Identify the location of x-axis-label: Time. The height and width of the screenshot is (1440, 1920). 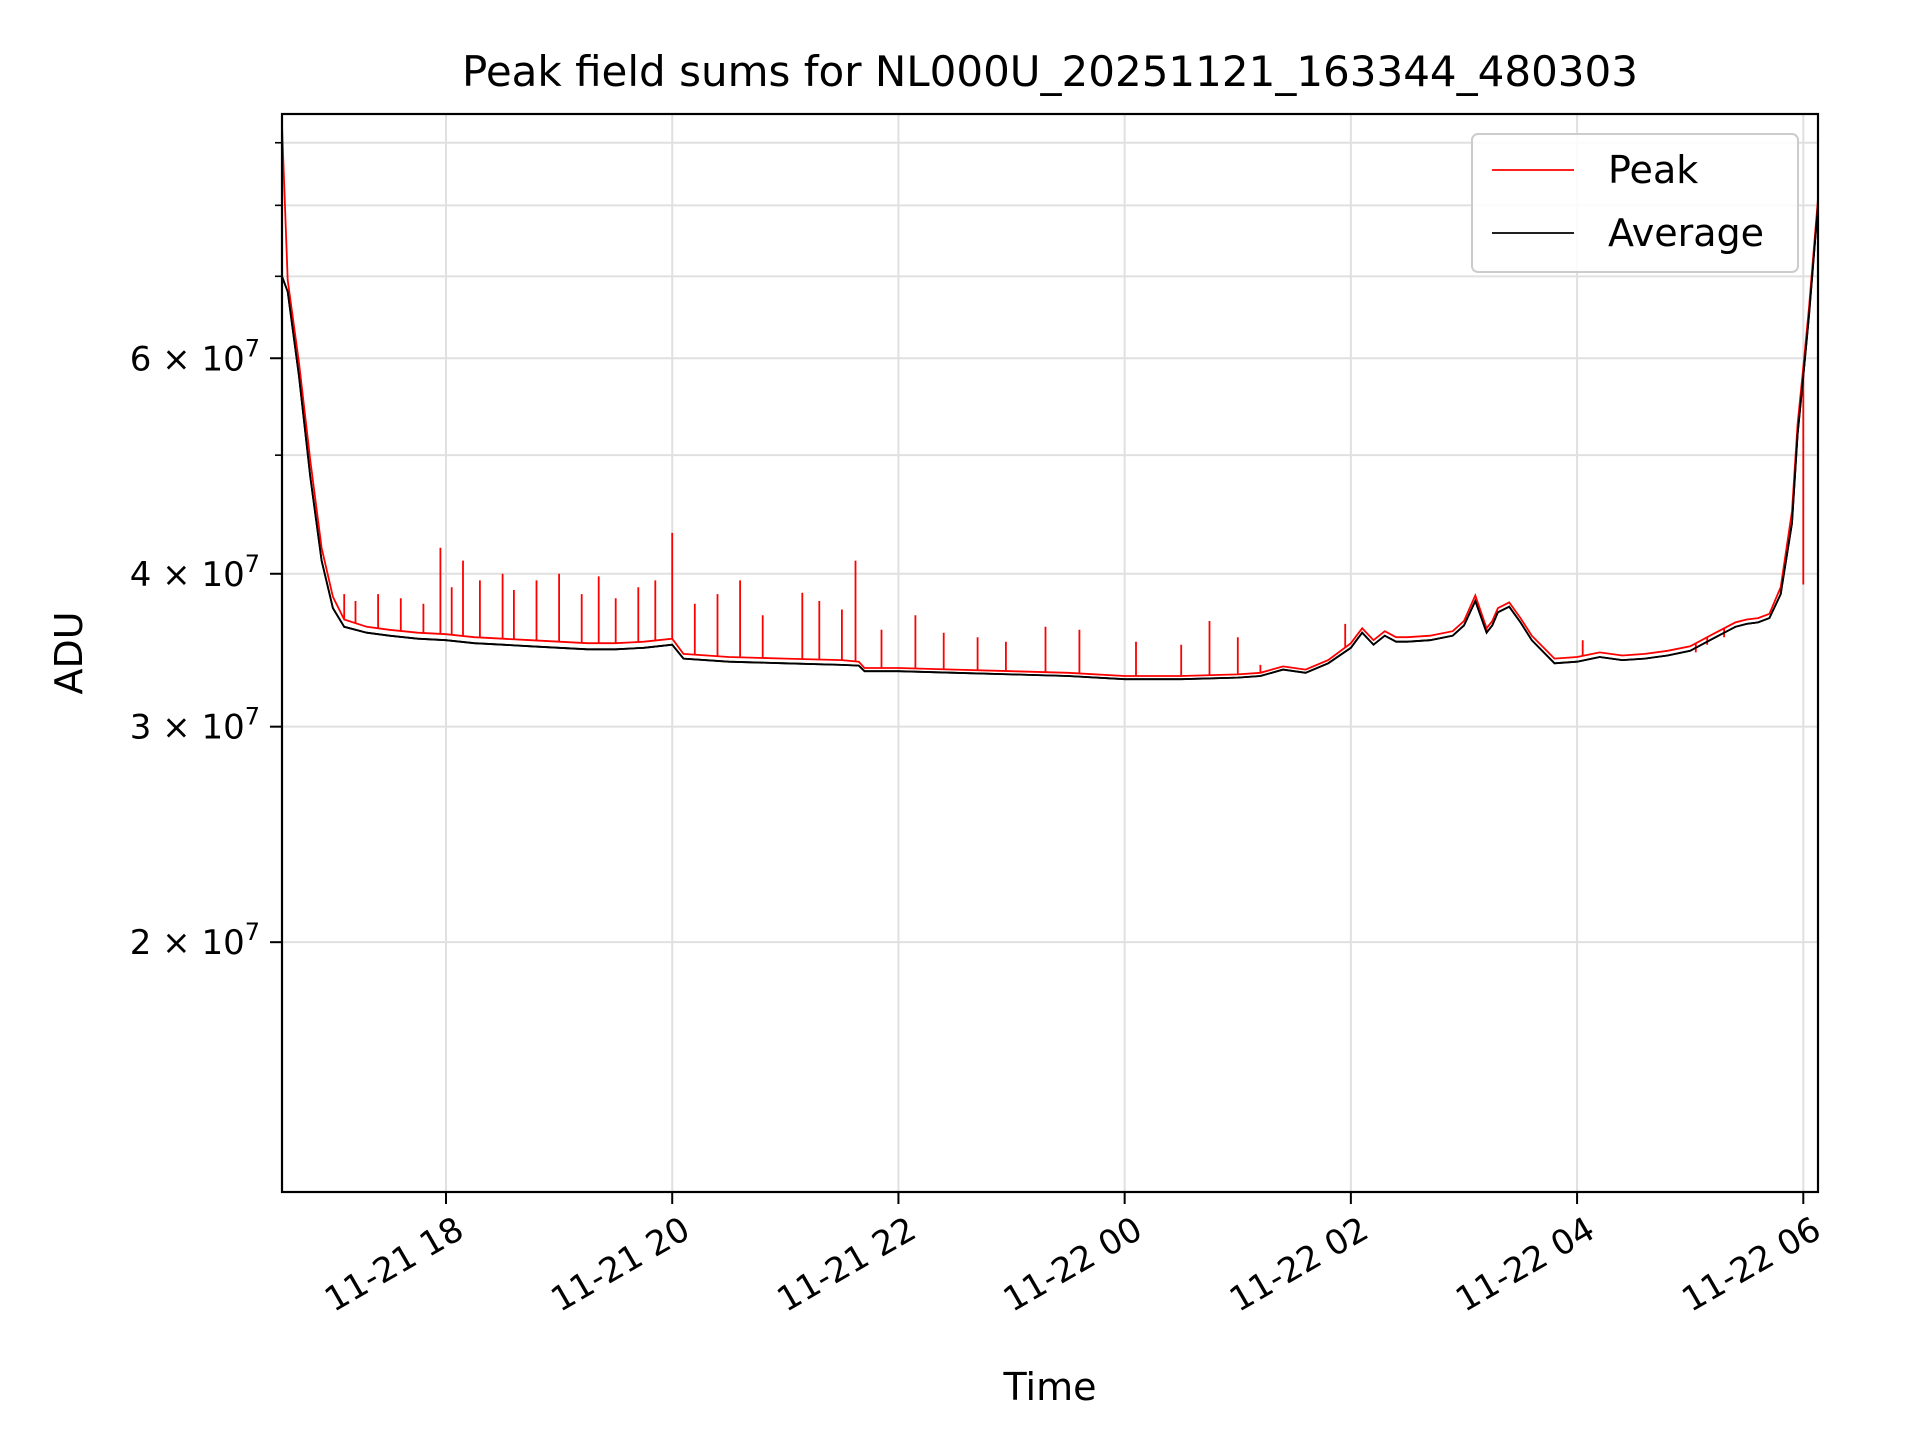
(1050, 1387).